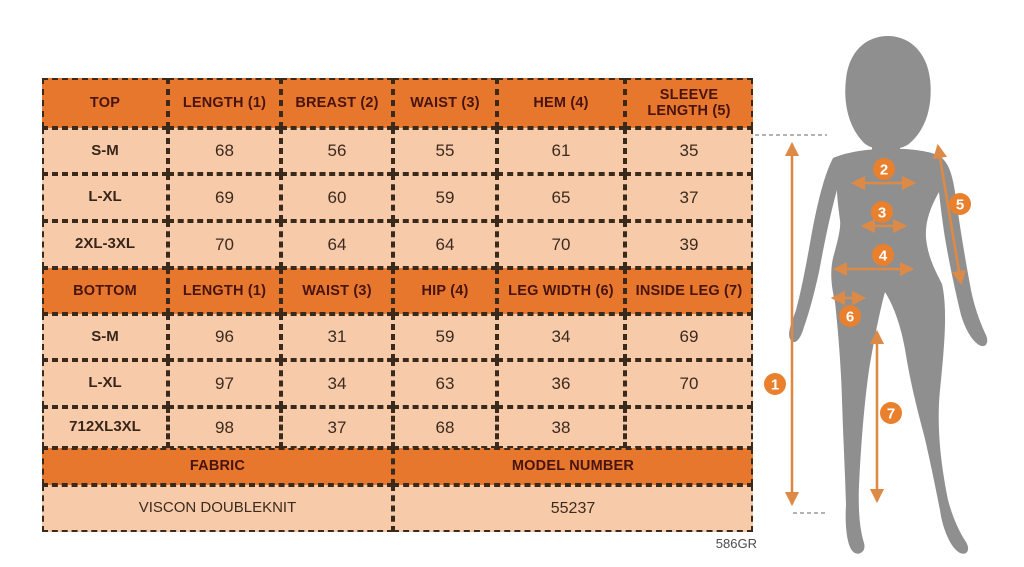  I want to click on arrow-5-sleeve-length, so click(949, 214).